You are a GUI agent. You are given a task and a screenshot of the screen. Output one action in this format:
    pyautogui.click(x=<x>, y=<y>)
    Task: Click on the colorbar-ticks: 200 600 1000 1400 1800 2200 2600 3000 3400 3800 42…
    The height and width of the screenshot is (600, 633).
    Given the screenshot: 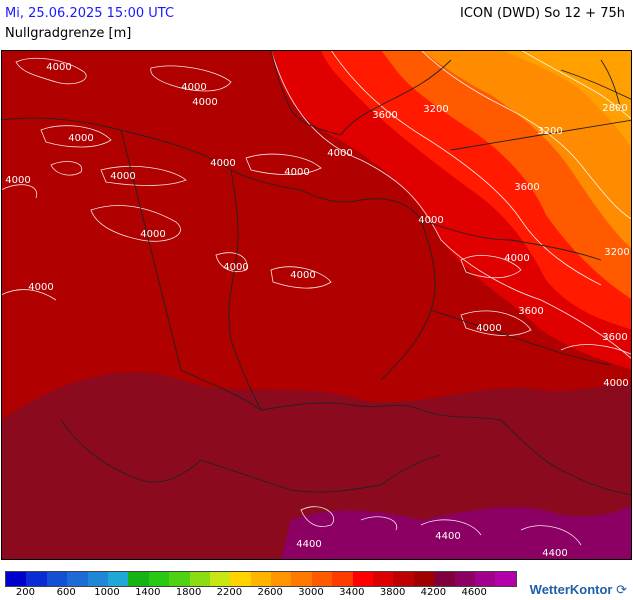 What is the action you would take?
    pyautogui.click(x=265, y=593)
    